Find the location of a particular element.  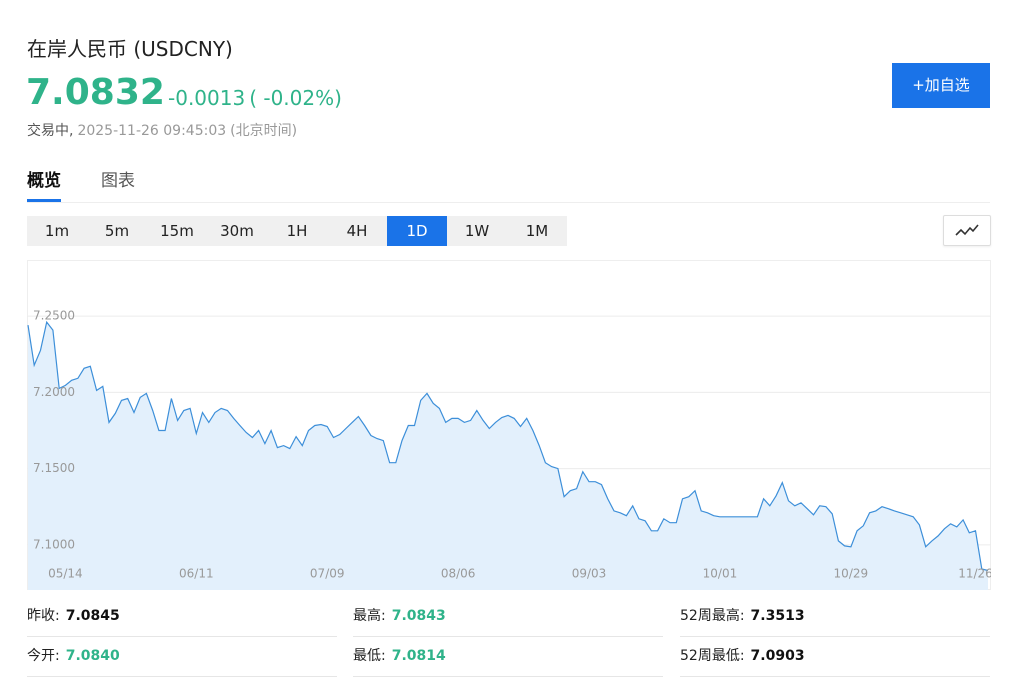

y-tick-label: 7.1500 is located at coordinates (54, 468).